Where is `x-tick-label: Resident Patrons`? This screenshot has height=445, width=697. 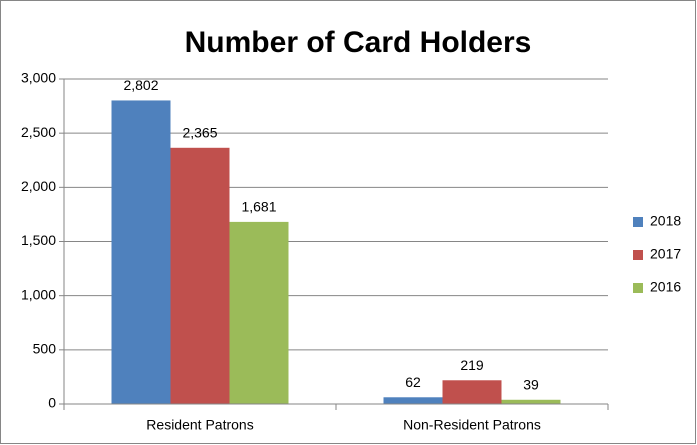 x-tick-label: Resident Patrons is located at coordinates (199, 425).